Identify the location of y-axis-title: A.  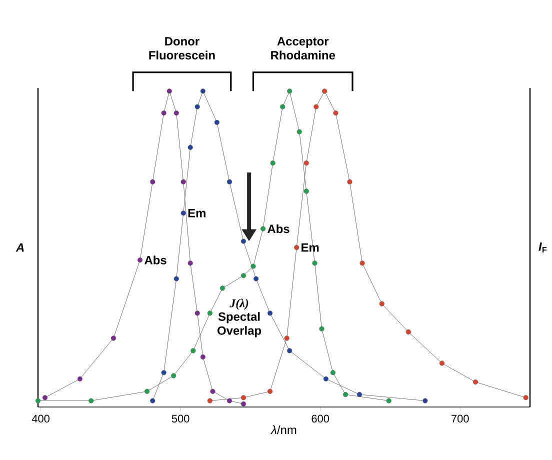
(20, 247).